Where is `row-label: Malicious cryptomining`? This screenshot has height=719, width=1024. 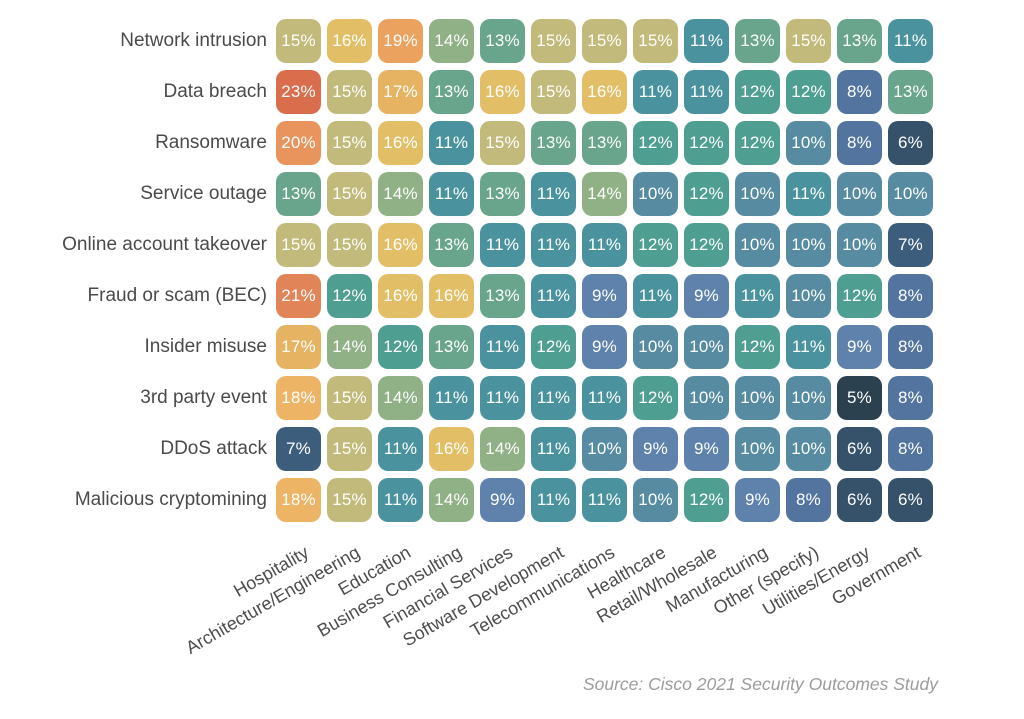 row-label: Malicious cryptomining is located at coordinates (170, 499).